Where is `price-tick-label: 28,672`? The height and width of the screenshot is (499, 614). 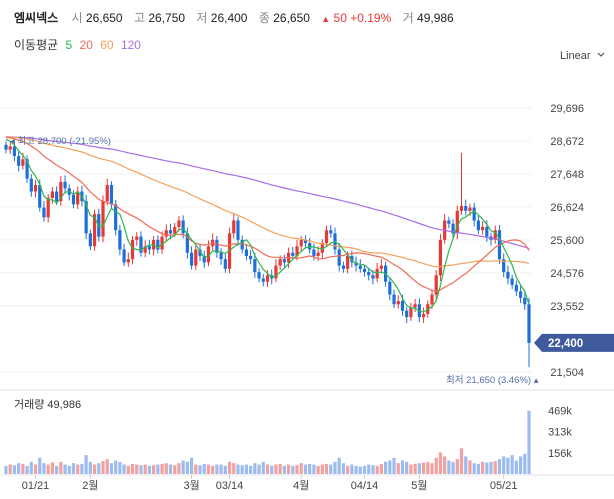
price-tick-label: 28,672 is located at coordinates (567, 142).